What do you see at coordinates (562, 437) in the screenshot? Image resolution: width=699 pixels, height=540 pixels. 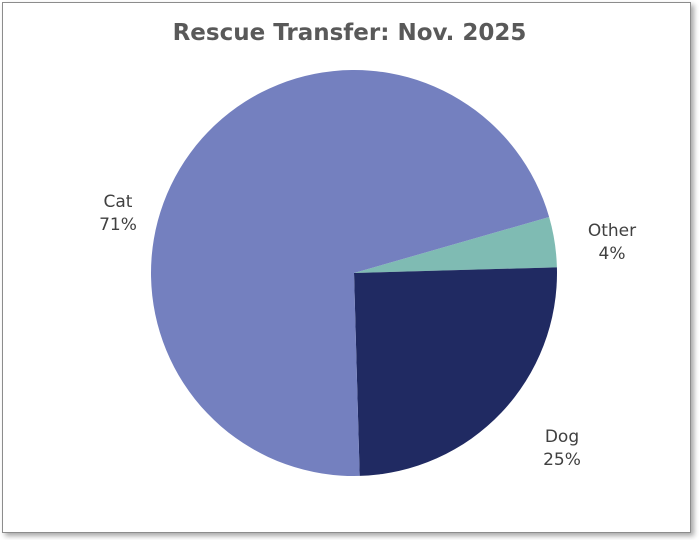 I see `data-label-dog-name: Dog` at bounding box center [562, 437].